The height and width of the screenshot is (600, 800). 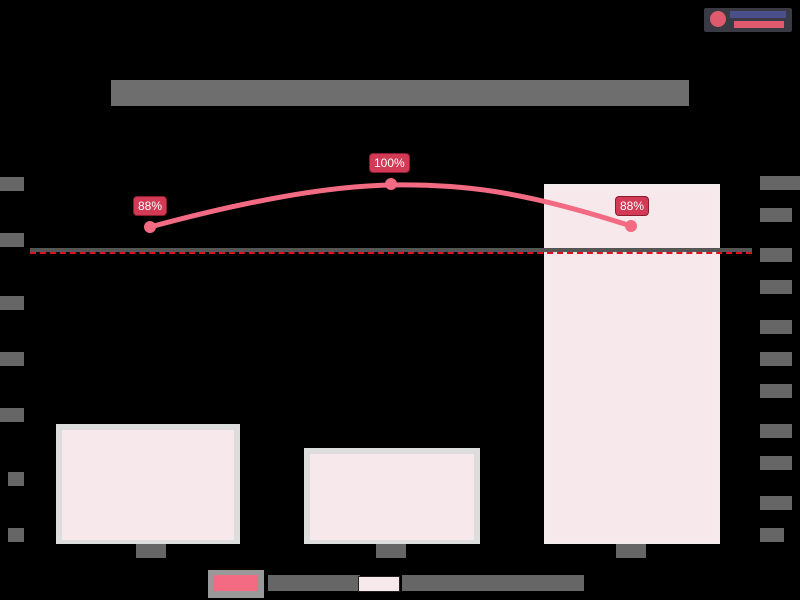 What do you see at coordinates (748, 20) in the screenshot?
I see `brand-logo` at bounding box center [748, 20].